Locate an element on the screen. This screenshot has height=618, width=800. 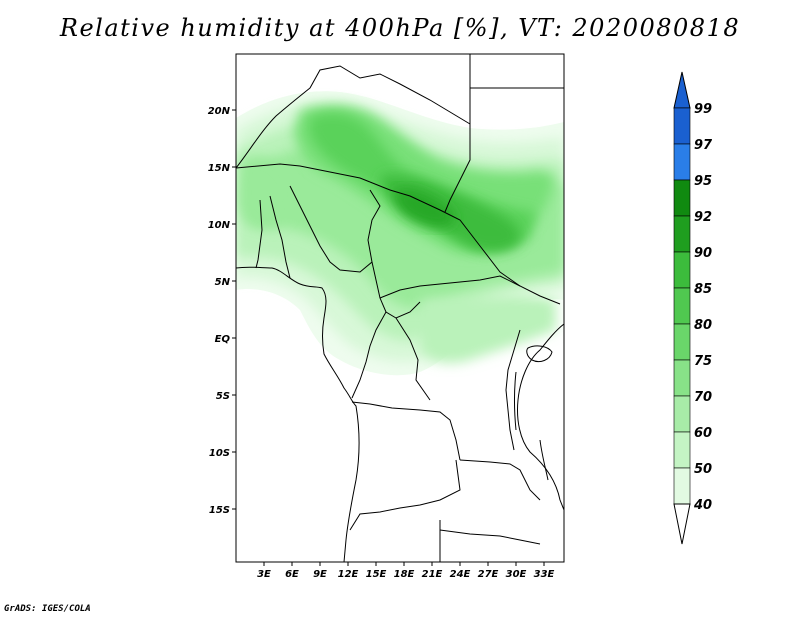
lon-label-18e: 18E is located at coordinates (404, 574).